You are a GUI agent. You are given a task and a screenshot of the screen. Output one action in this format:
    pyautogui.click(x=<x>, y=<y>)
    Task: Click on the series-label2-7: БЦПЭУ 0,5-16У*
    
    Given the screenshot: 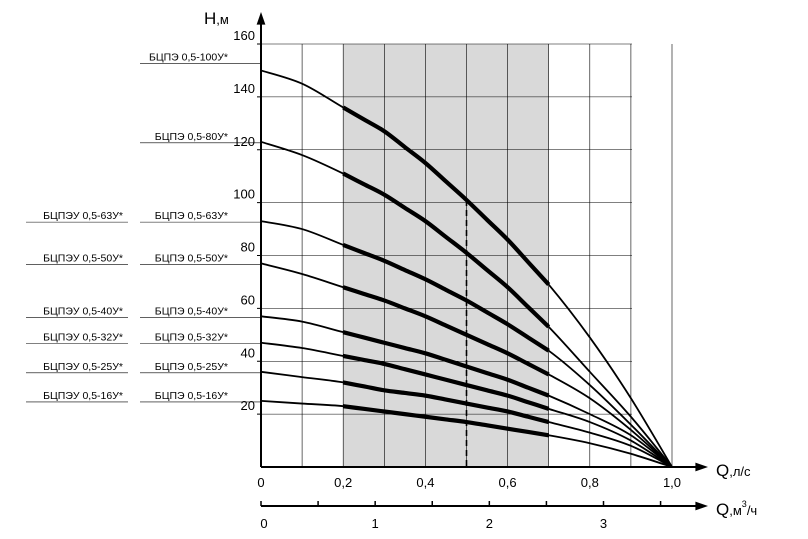 What is the action you would take?
    pyautogui.click(x=83, y=396)
    